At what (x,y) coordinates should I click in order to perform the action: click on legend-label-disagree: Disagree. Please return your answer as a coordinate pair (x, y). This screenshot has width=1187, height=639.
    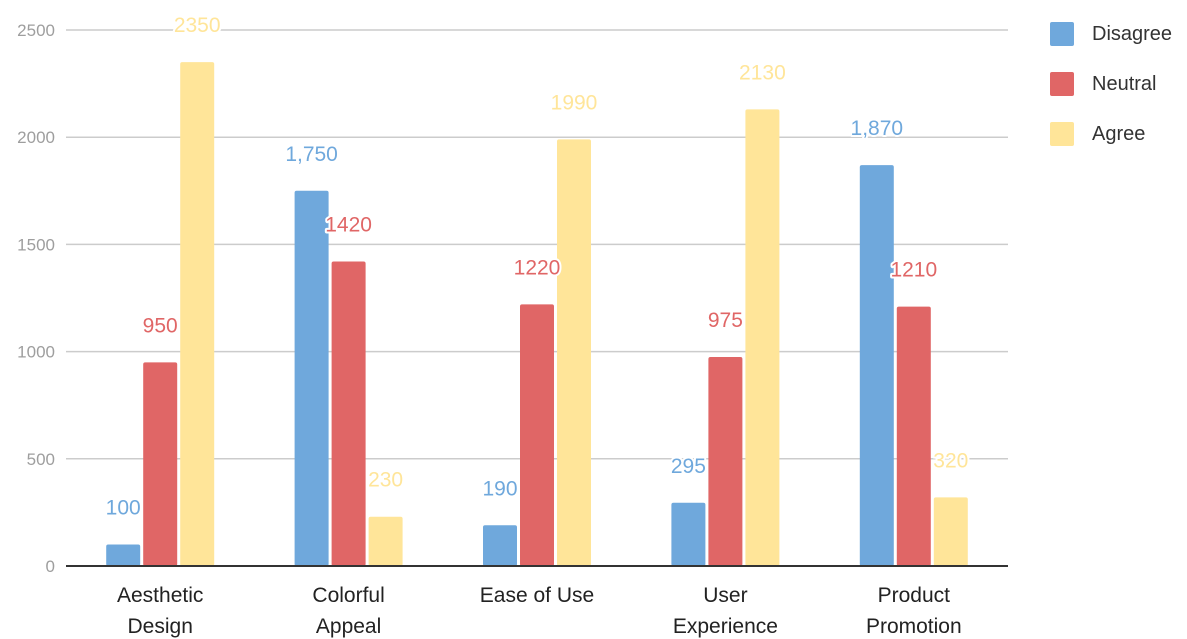
    Looking at the image, I should click on (1132, 34).